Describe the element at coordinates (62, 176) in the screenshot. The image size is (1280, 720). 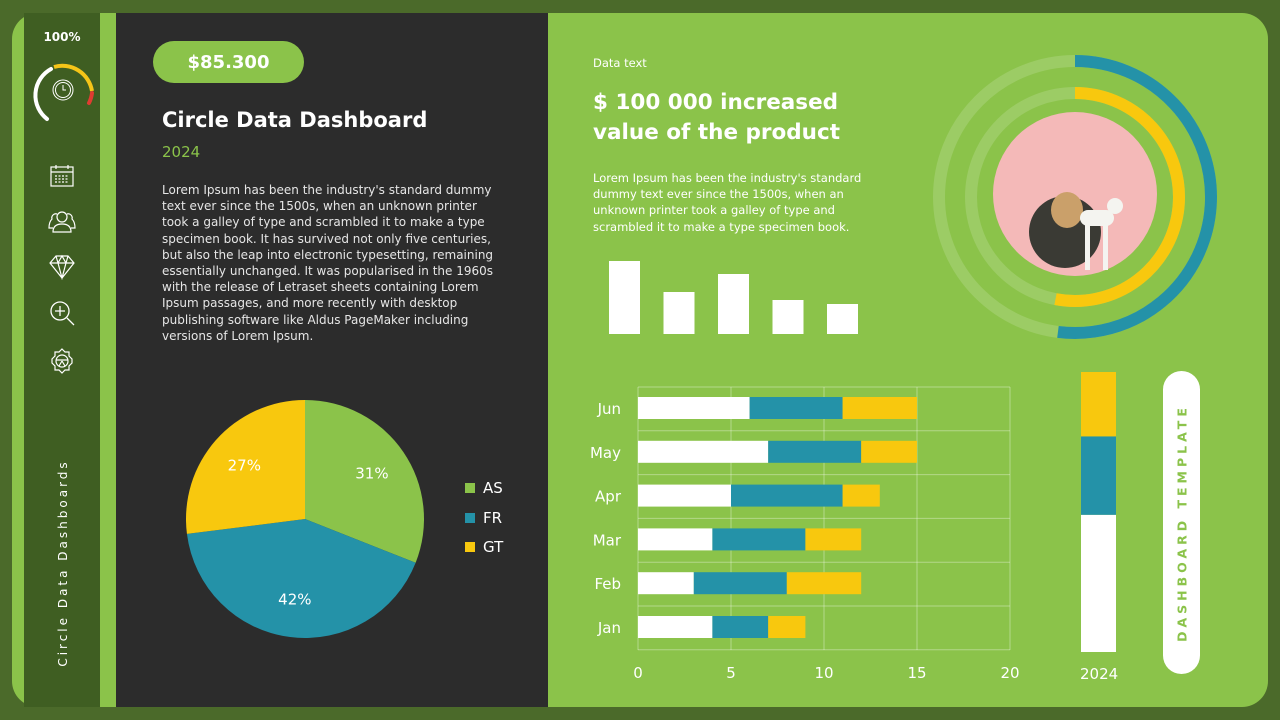
I see `calendar-icon` at that location.